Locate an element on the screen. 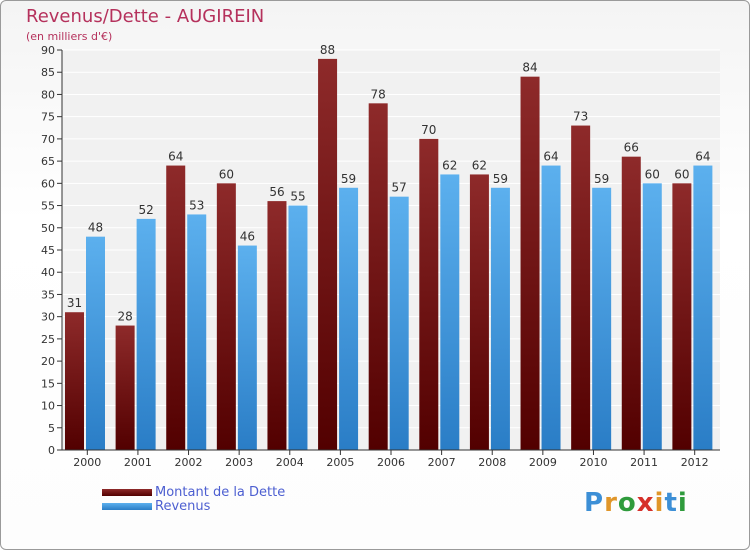 Image resolution: width=750 pixels, height=550 pixels. y-tick-label: 55 is located at coordinates (48, 206).